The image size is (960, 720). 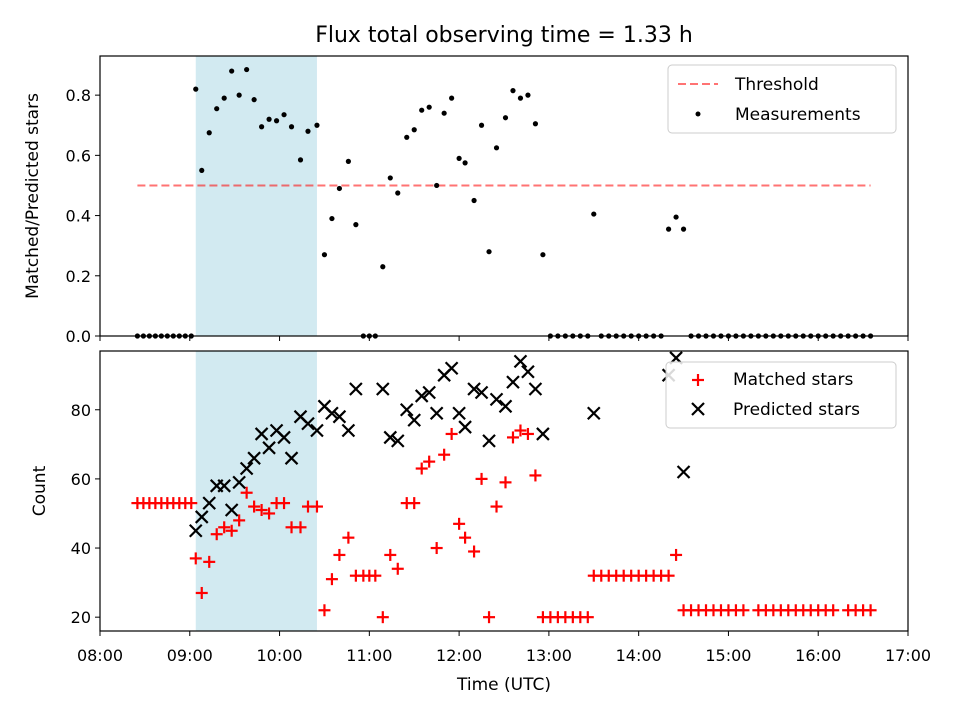 I want to click on y-tick-label: 60, so click(x=81, y=479).